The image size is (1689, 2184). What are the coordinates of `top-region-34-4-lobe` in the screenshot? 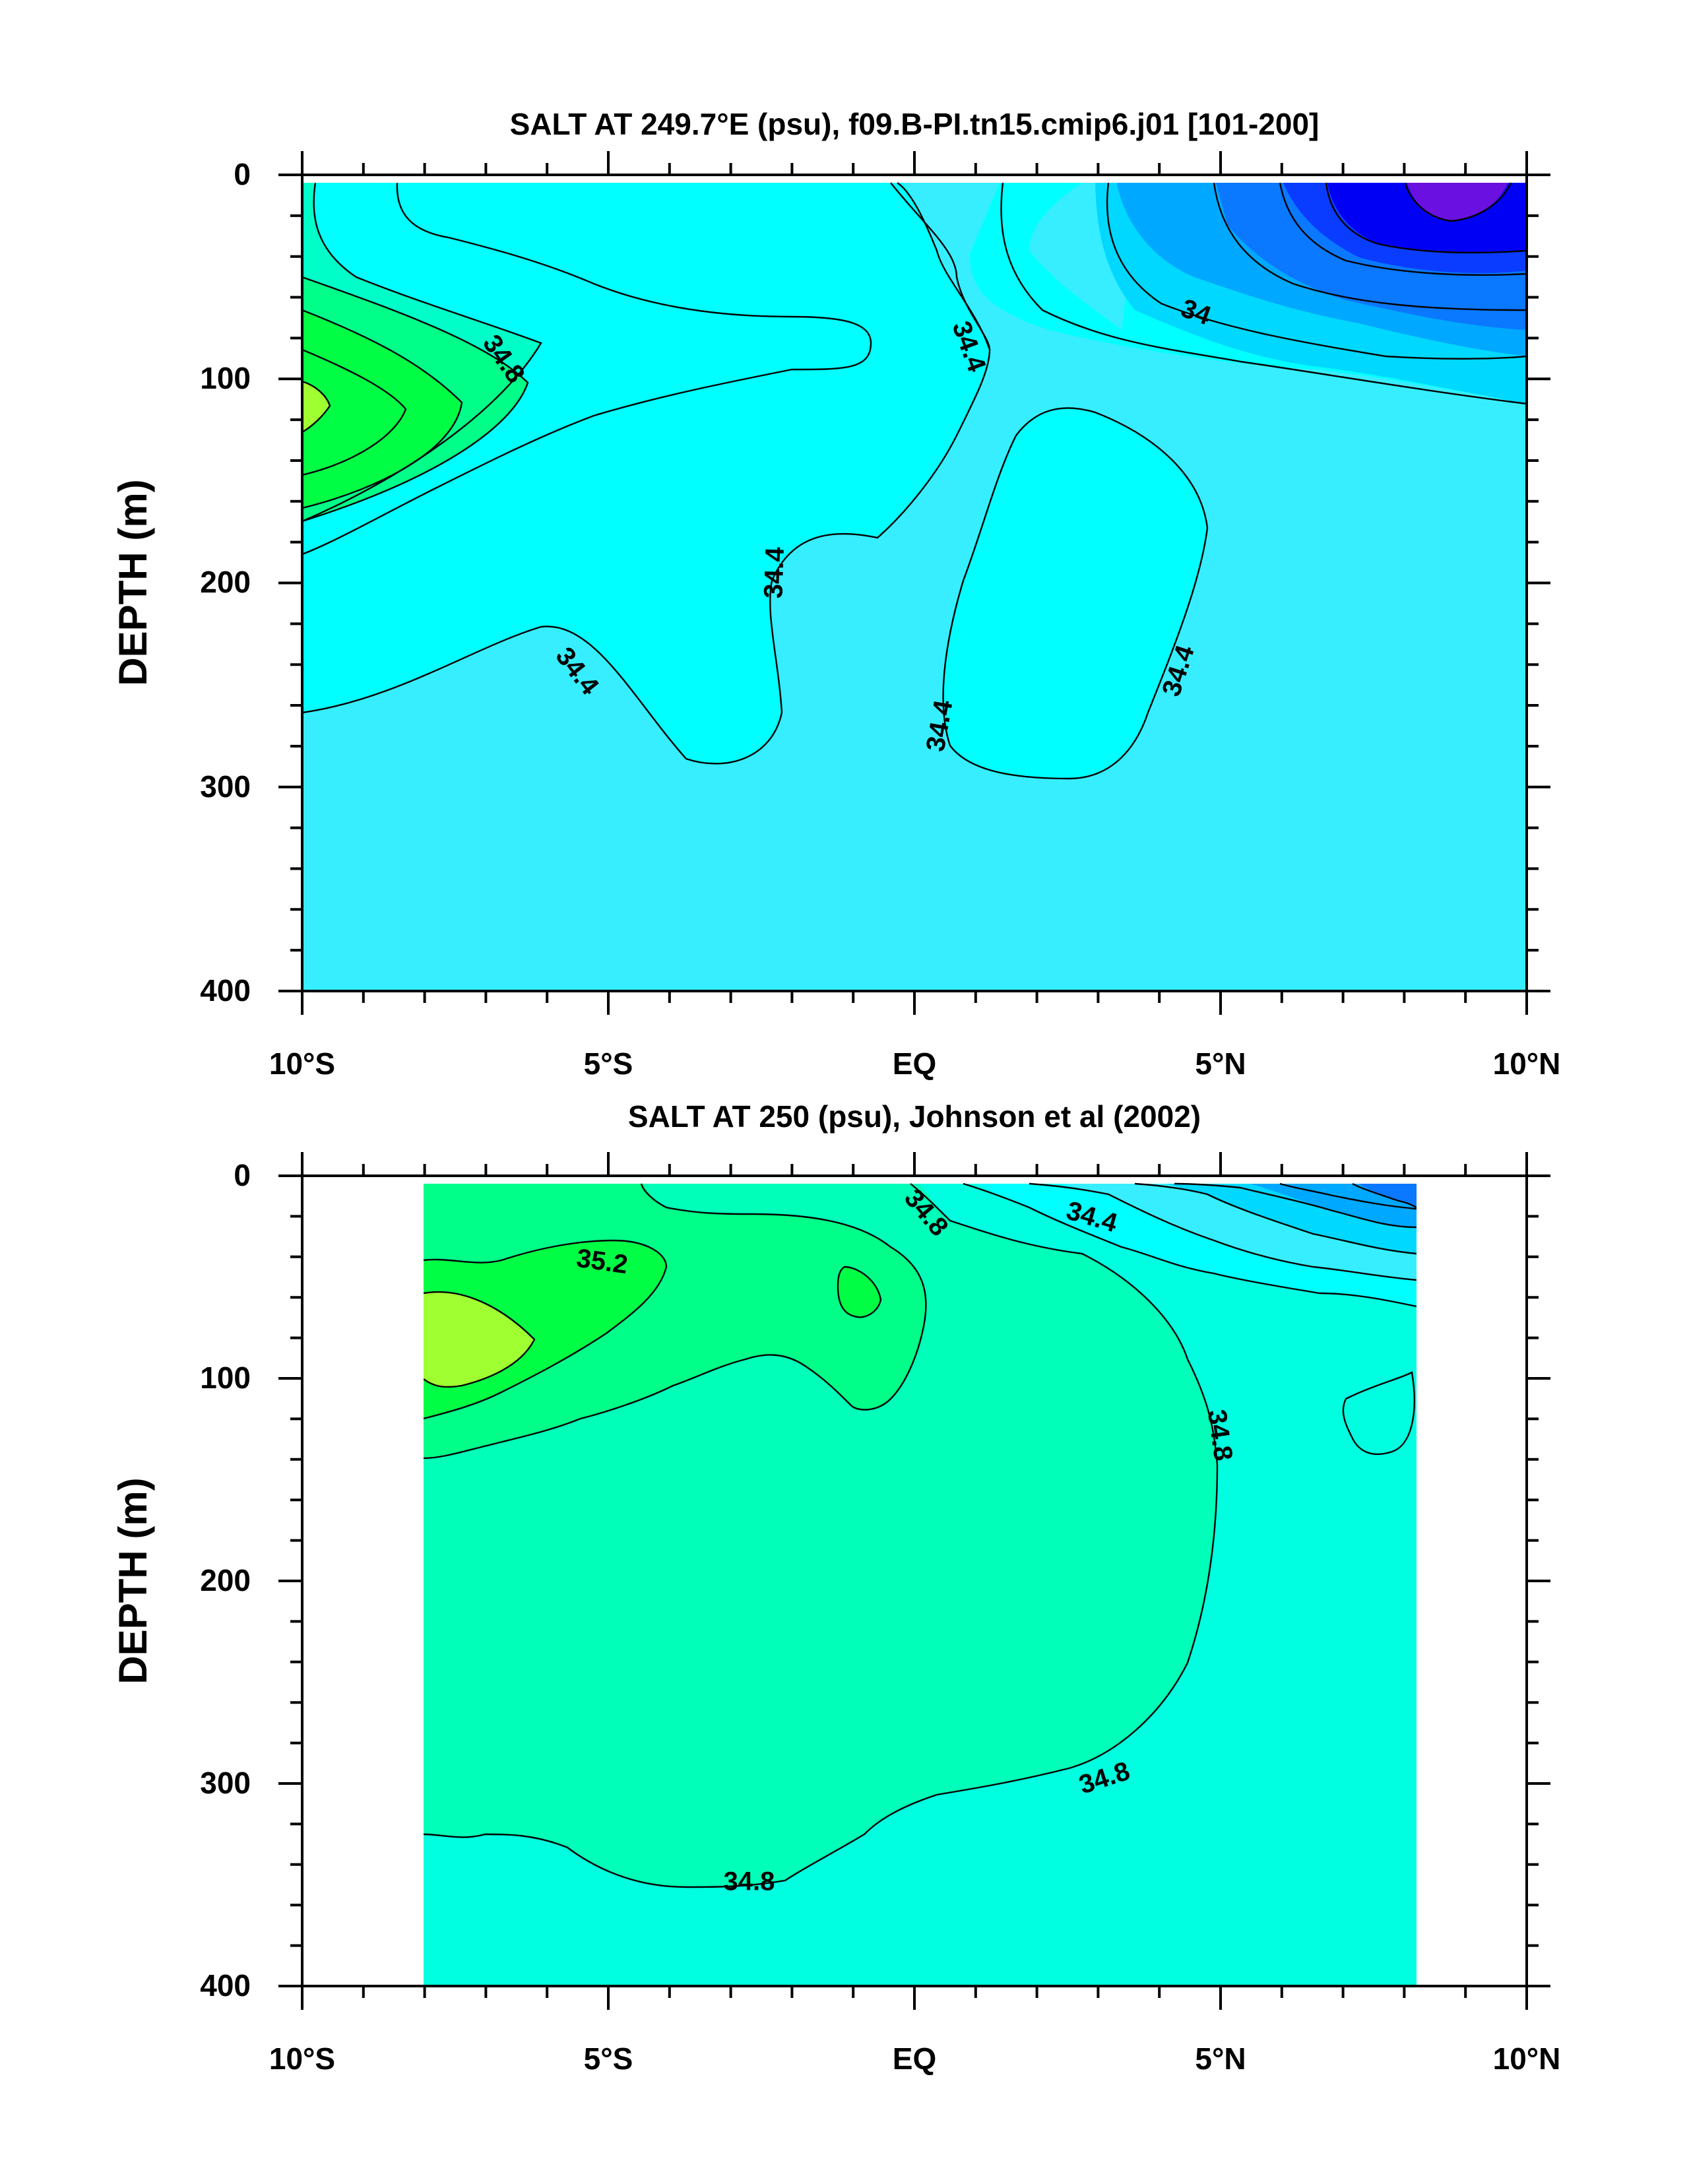 It's located at (1075, 593).